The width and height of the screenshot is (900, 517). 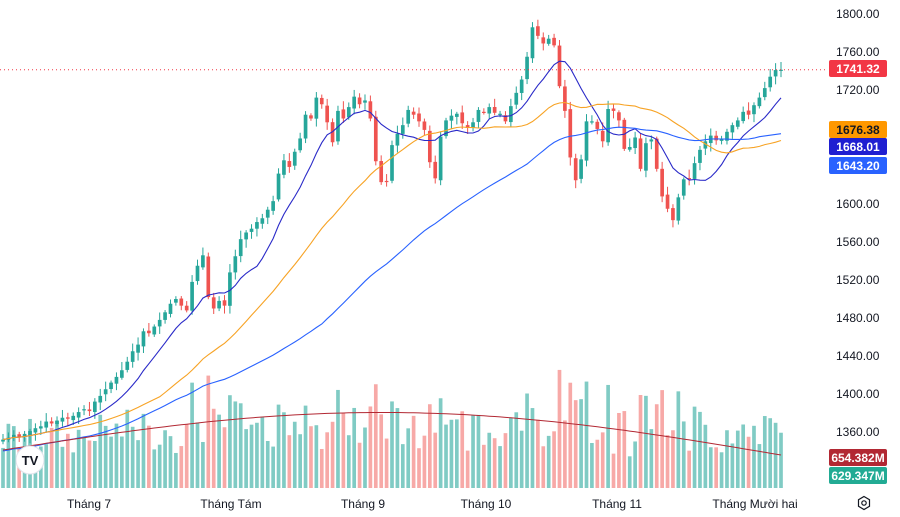 What do you see at coordinates (754, 504) in the screenshot?
I see `x-tick-label: Tháng Mười hai` at bounding box center [754, 504].